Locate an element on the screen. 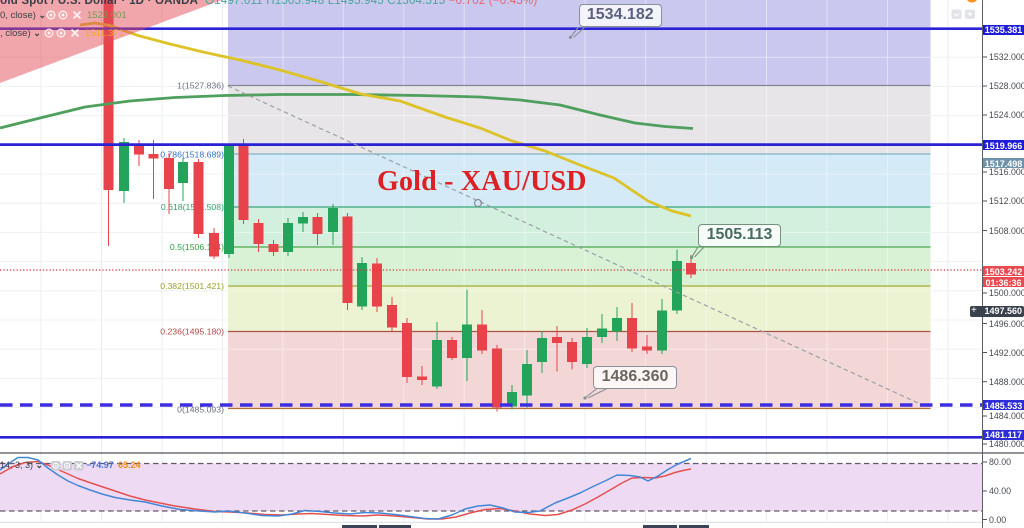 The width and height of the screenshot is (1024, 528). svg-text: 1(1527.836) is located at coordinates (200, 86).